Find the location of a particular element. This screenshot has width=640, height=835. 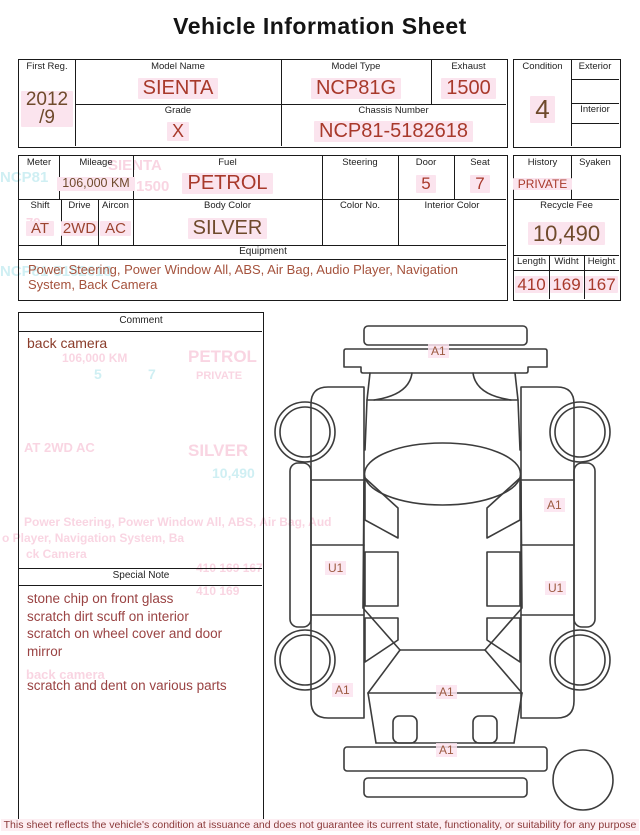

width-header: Widht is located at coordinates (566, 261).